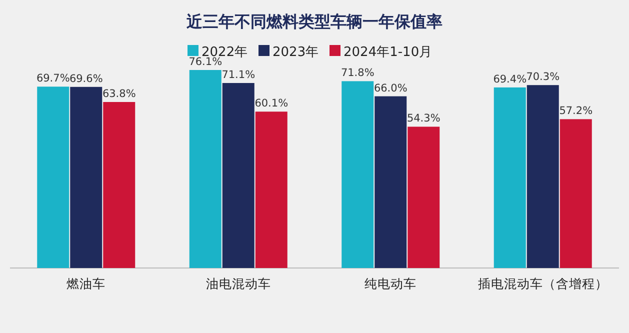  What do you see at coordinates (388, 52) in the screenshot?
I see `legend-label: 2024年1-10月` at bounding box center [388, 52].